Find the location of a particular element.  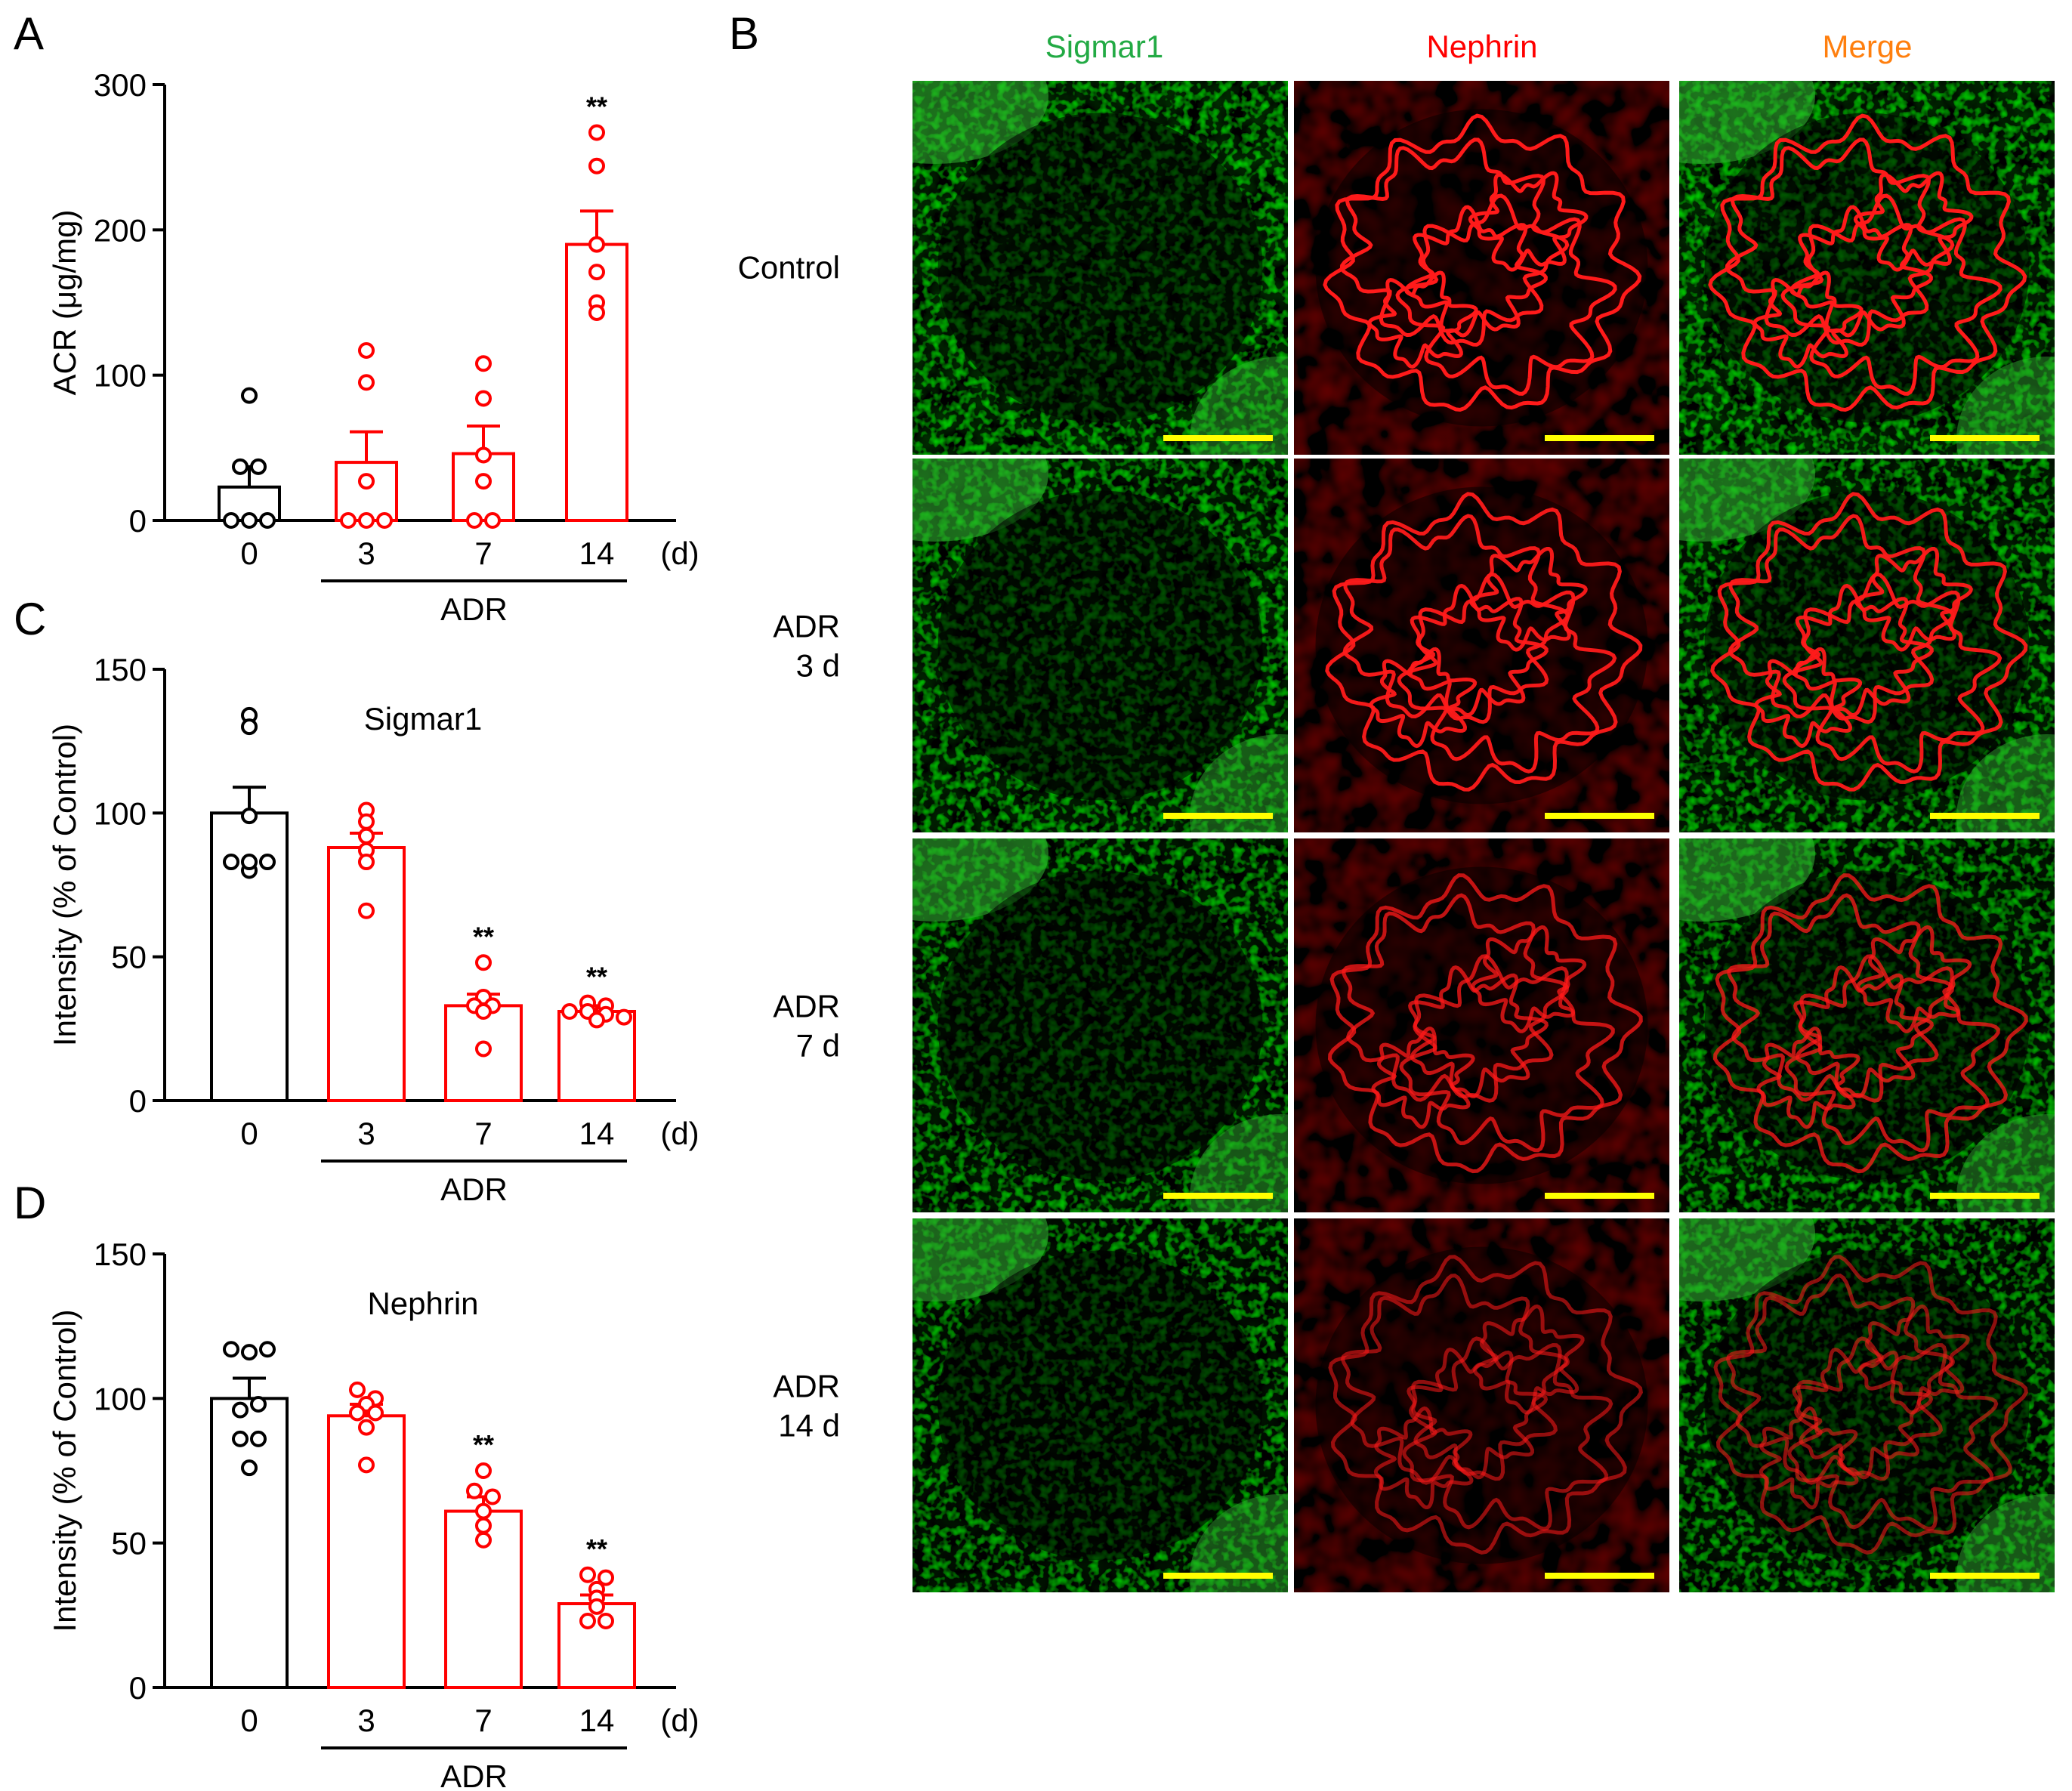

chart-a-x-tick-label: 14 is located at coordinates (597, 553).